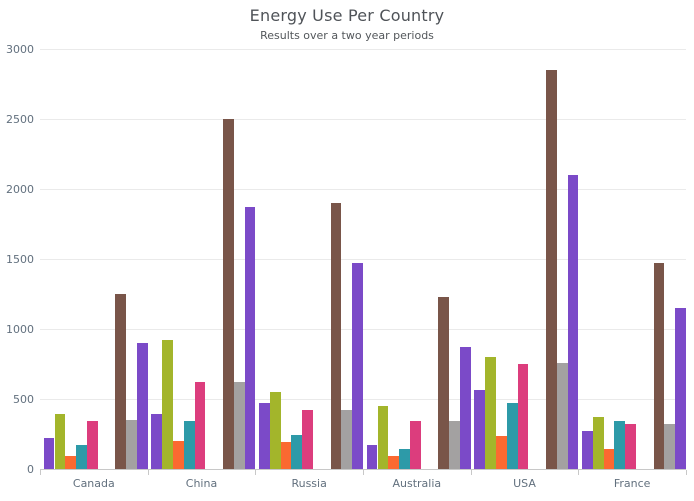  What do you see at coordinates (309, 483) in the screenshot?
I see `x-axis-label: Russia` at bounding box center [309, 483].